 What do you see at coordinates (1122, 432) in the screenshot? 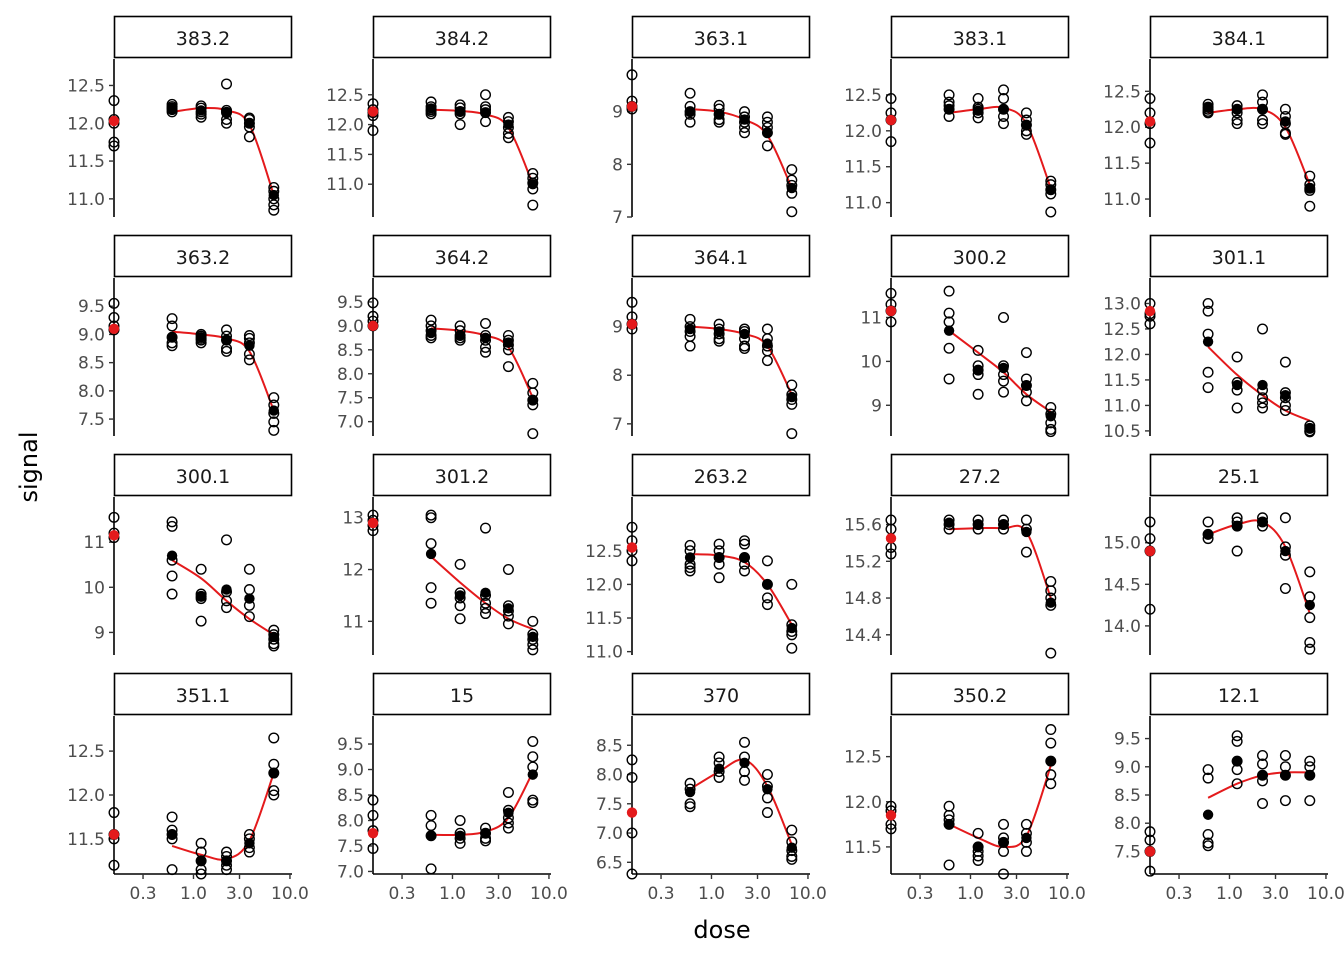
I see `y-tick-label: 10.5` at bounding box center [1122, 432].